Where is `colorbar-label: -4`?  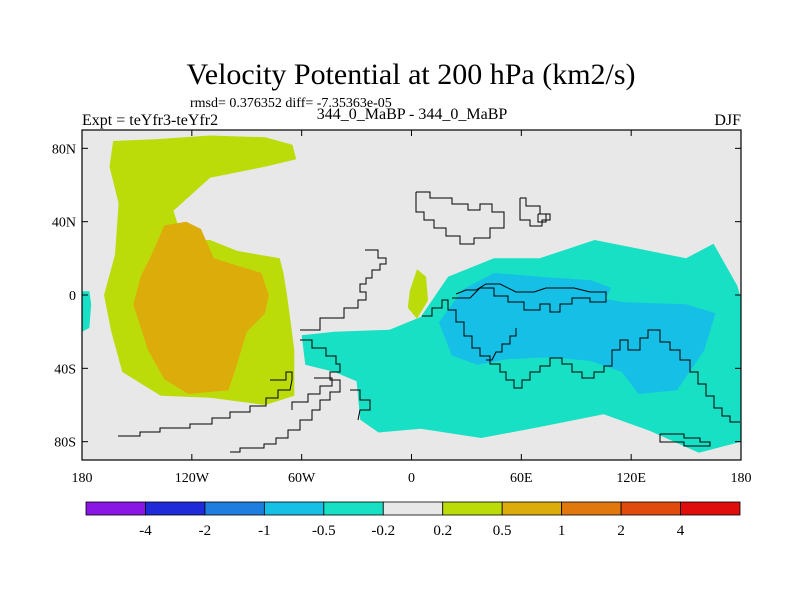
colorbar-label: -4 is located at coordinates (145, 531).